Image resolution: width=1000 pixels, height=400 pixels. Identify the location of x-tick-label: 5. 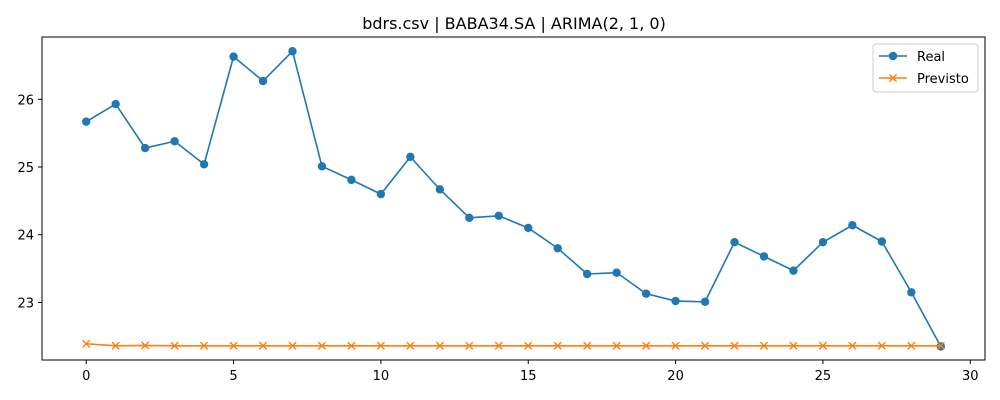
(233, 376).